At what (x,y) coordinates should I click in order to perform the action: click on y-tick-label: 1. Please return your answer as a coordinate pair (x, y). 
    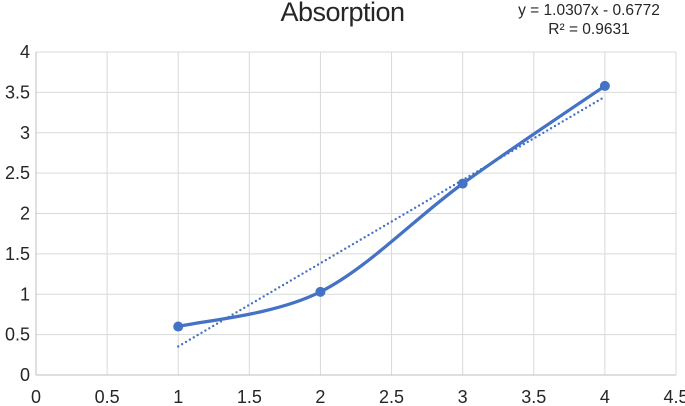
    Looking at the image, I should click on (25, 294).